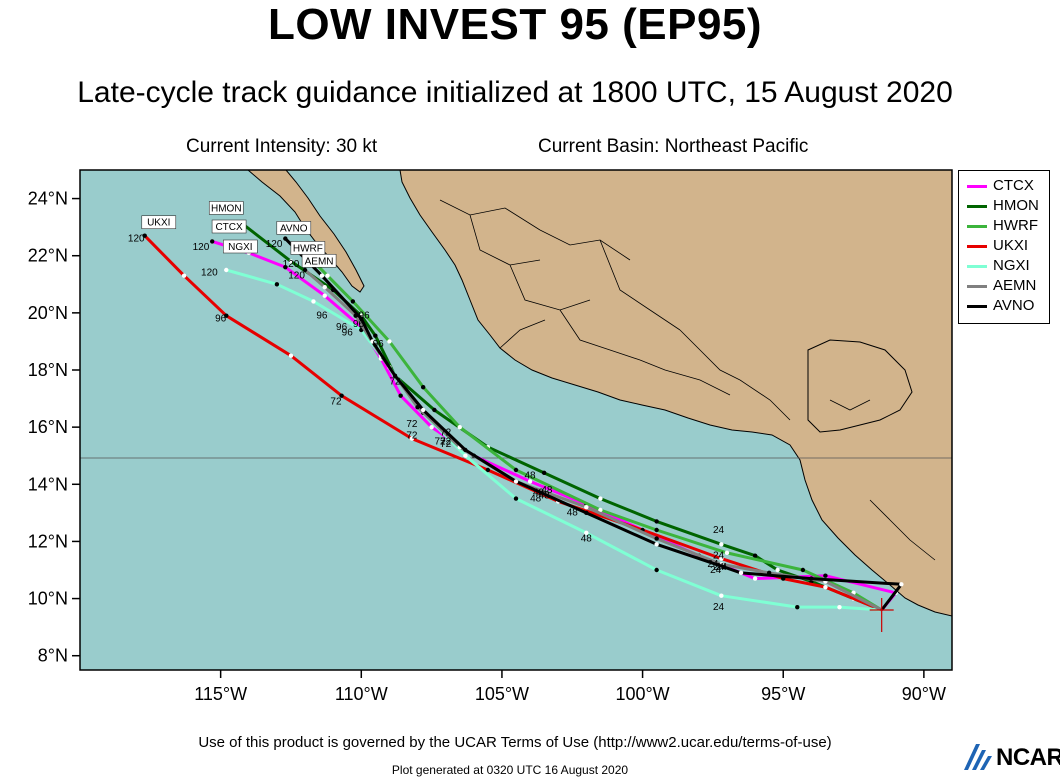 Image resolution: width=1060 pixels, height=780 pixels. Describe the element at coordinates (673, 146) in the screenshot. I see `current-basin: Current Basin: Northeast Pacific` at that location.